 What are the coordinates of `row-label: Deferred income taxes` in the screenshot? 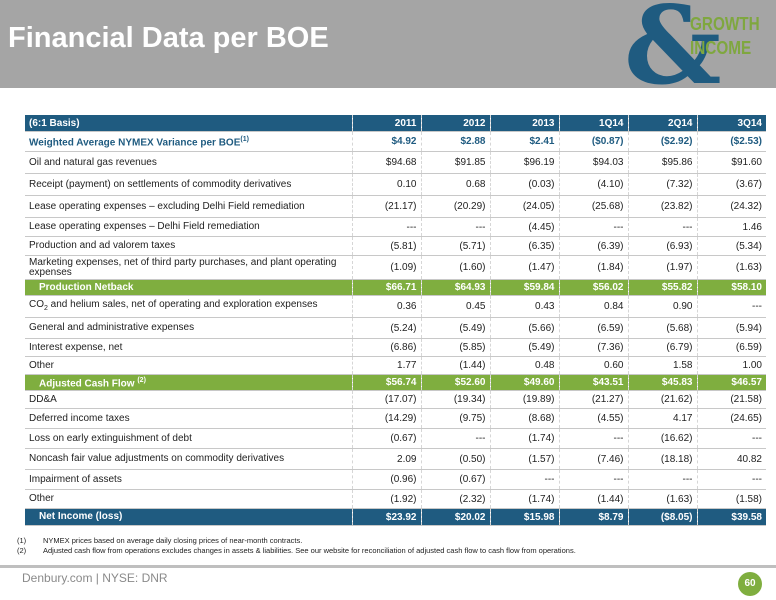 It's located at (188, 418).